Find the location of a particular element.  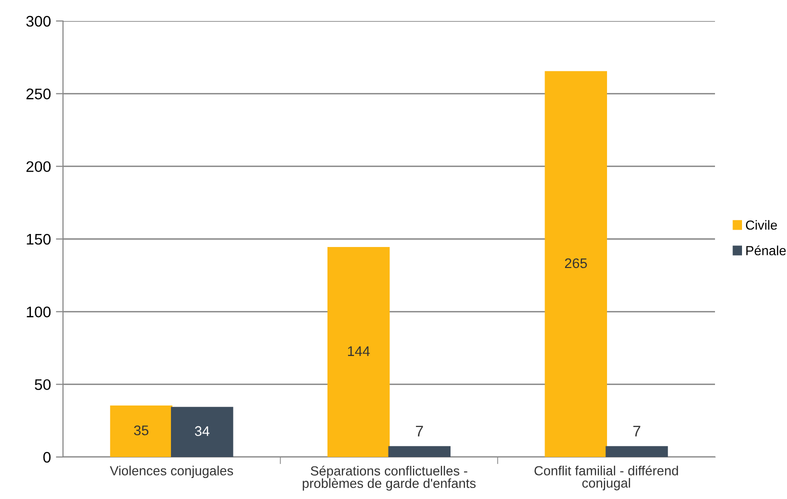

y-tick-label: 0 is located at coordinates (47, 457).